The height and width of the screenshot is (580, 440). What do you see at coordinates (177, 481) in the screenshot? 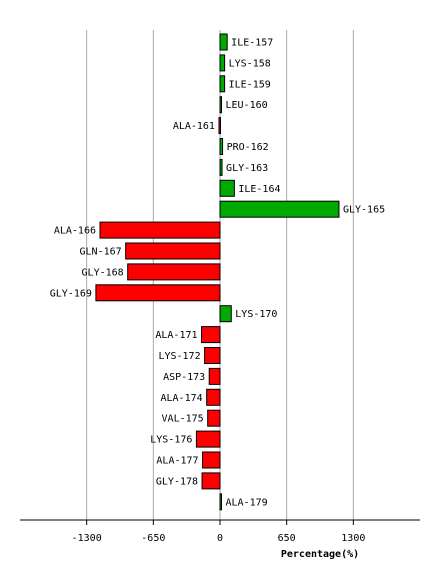
I see `bar-label: GLY-178` at bounding box center [177, 481].